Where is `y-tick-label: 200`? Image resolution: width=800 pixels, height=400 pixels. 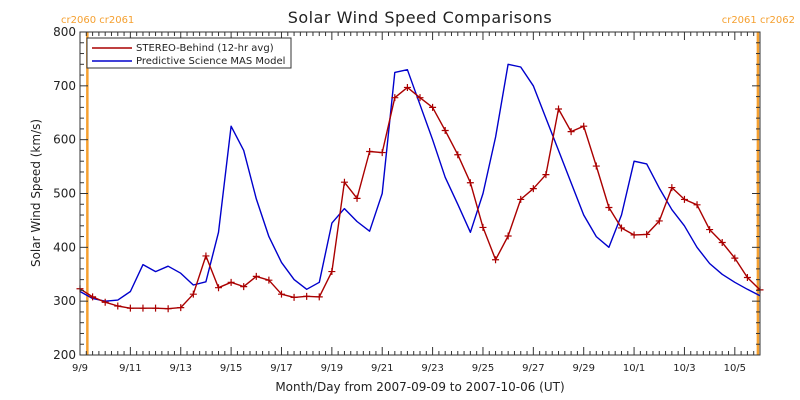 y-tick-label: 200 is located at coordinates (64, 355).